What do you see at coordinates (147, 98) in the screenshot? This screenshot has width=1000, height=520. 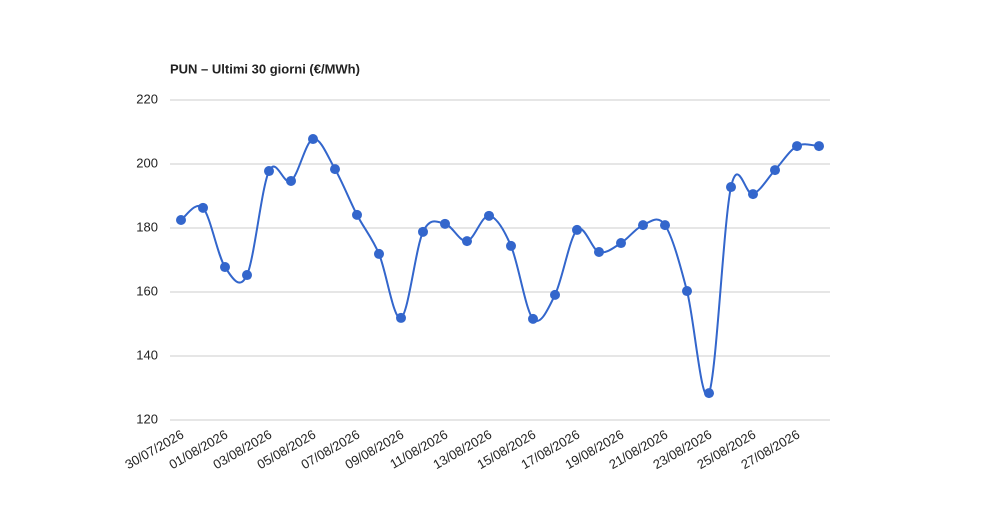 I see `y-tick-label: 220` at bounding box center [147, 98].